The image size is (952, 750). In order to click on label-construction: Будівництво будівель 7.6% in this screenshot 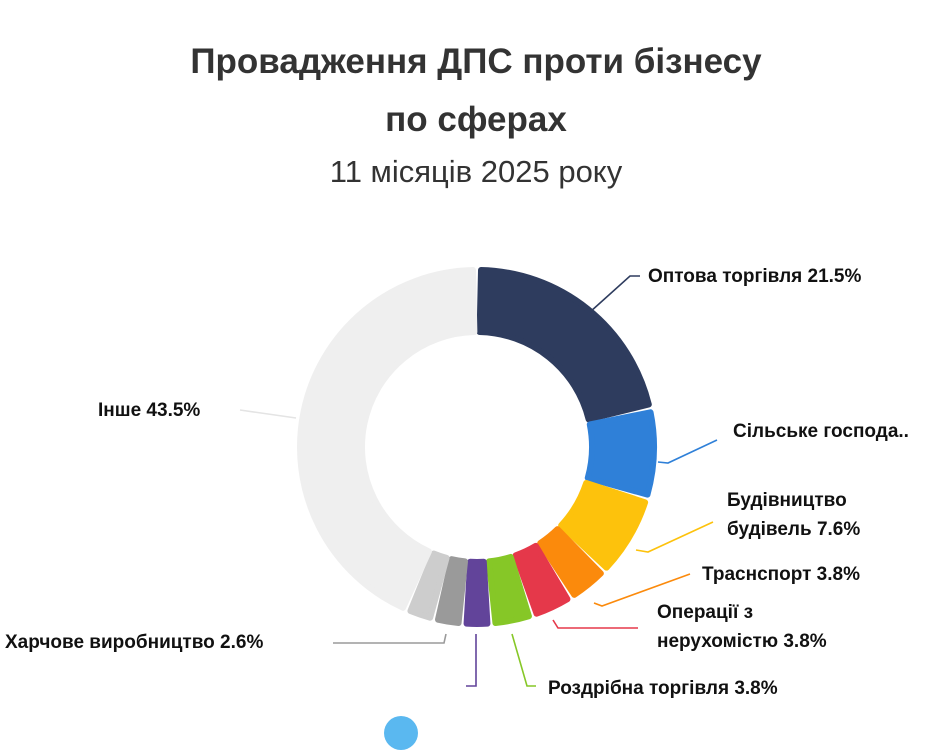, I will do `click(793, 515)`.